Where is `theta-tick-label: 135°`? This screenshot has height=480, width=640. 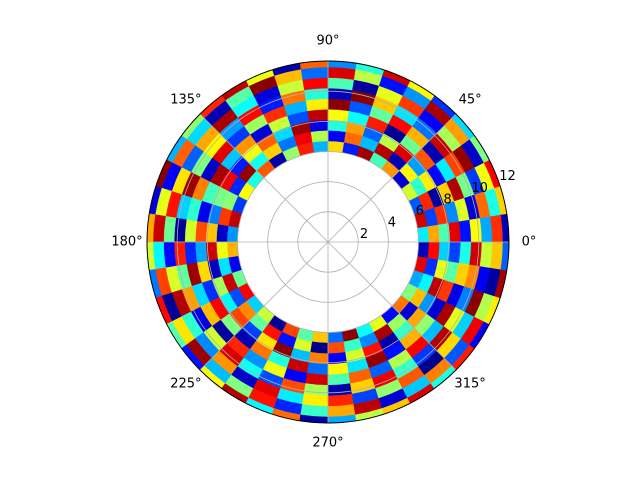 theta-tick-label: 135° is located at coordinates (185, 99).